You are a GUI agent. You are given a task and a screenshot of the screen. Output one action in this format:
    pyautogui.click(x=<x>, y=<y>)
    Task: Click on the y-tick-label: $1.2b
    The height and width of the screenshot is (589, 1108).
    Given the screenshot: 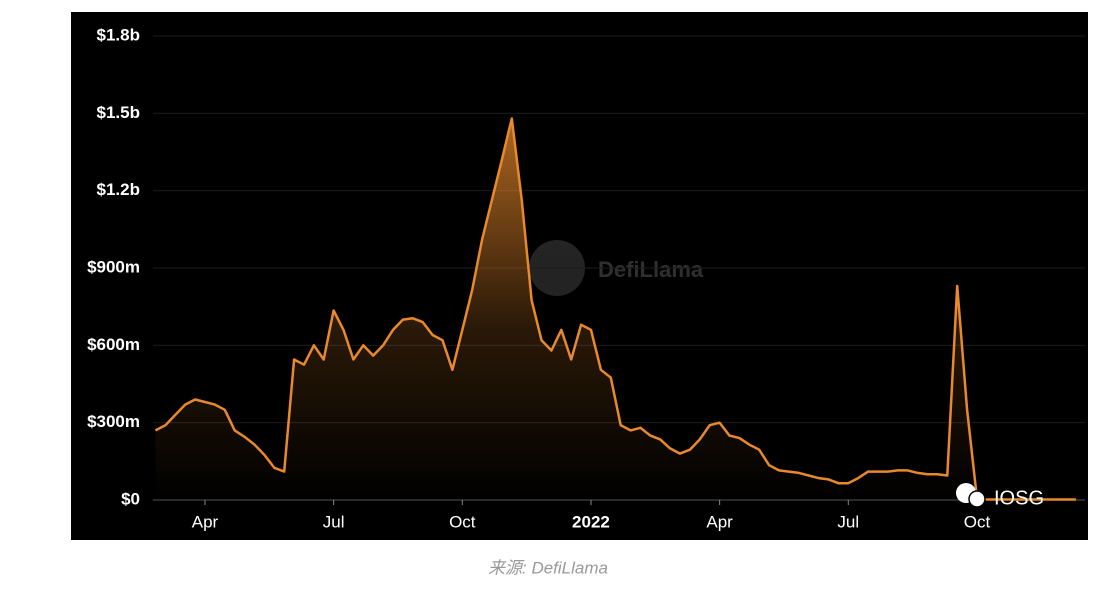 What is the action you would take?
    pyautogui.click(x=118, y=189)
    